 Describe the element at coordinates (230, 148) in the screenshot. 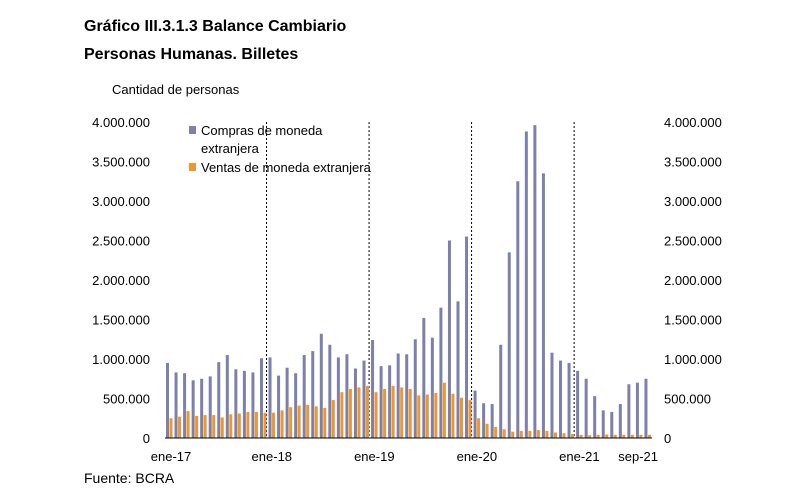

I see `legend-label-compras-line2: extranjera` at that location.